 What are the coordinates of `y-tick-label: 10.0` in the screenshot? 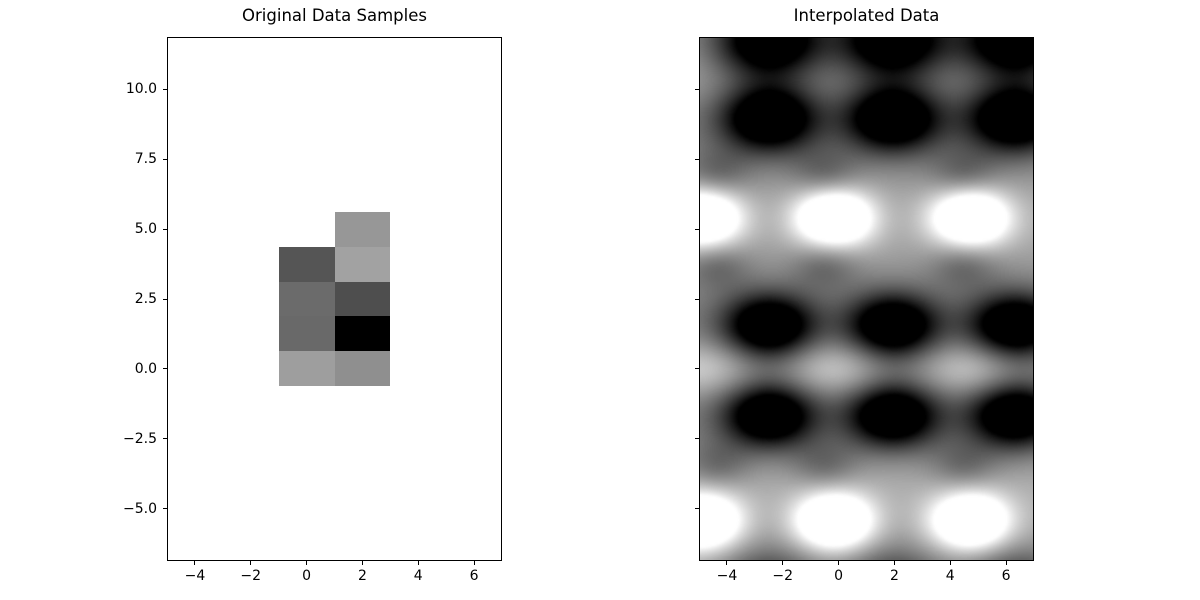 It's located at (141, 89).